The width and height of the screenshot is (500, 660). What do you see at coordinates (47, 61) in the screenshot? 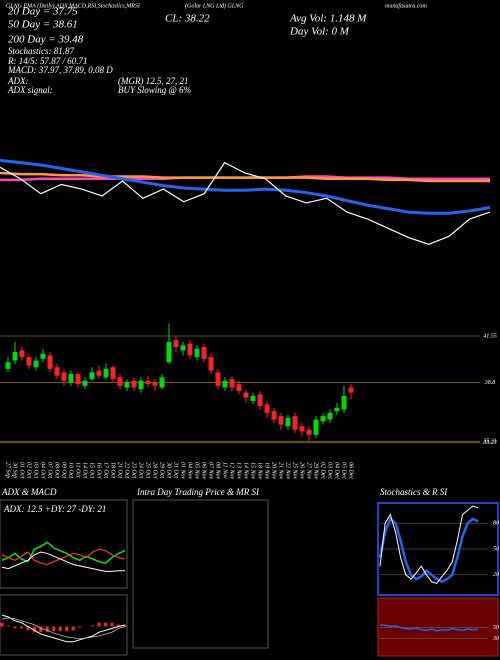
I see `stat-line: R: 14/5: 57.87 / 60.71` at bounding box center [47, 61].